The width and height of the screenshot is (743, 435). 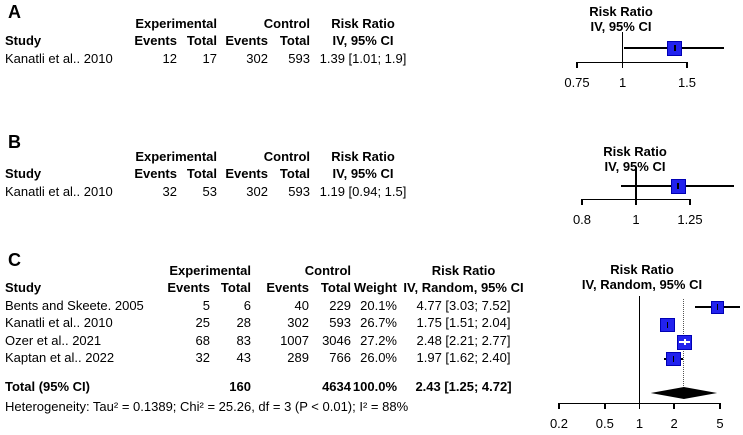 What do you see at coordinates (582, 219) in the screenshot?
I see `axis-tick-label: 0.8` at bounding box center [582, 219].